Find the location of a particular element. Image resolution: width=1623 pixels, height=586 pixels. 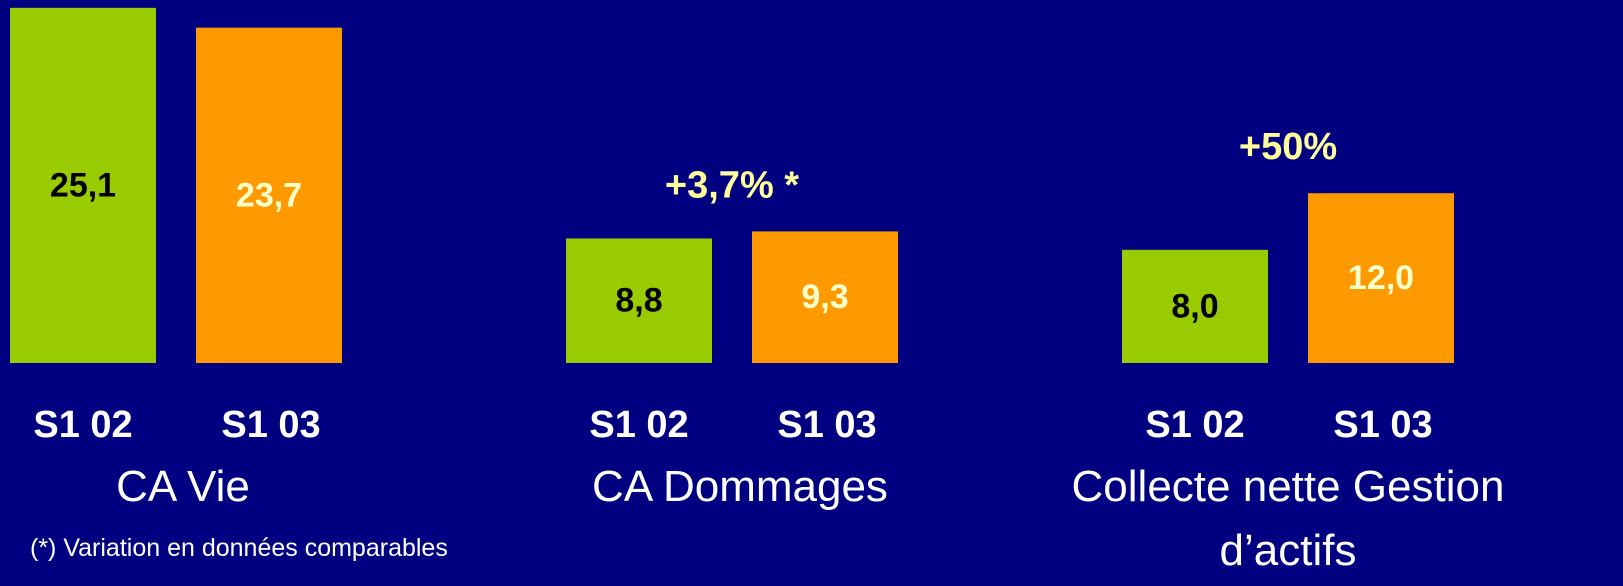

value-label: 8,0 is located at coordinates (1194, 306).